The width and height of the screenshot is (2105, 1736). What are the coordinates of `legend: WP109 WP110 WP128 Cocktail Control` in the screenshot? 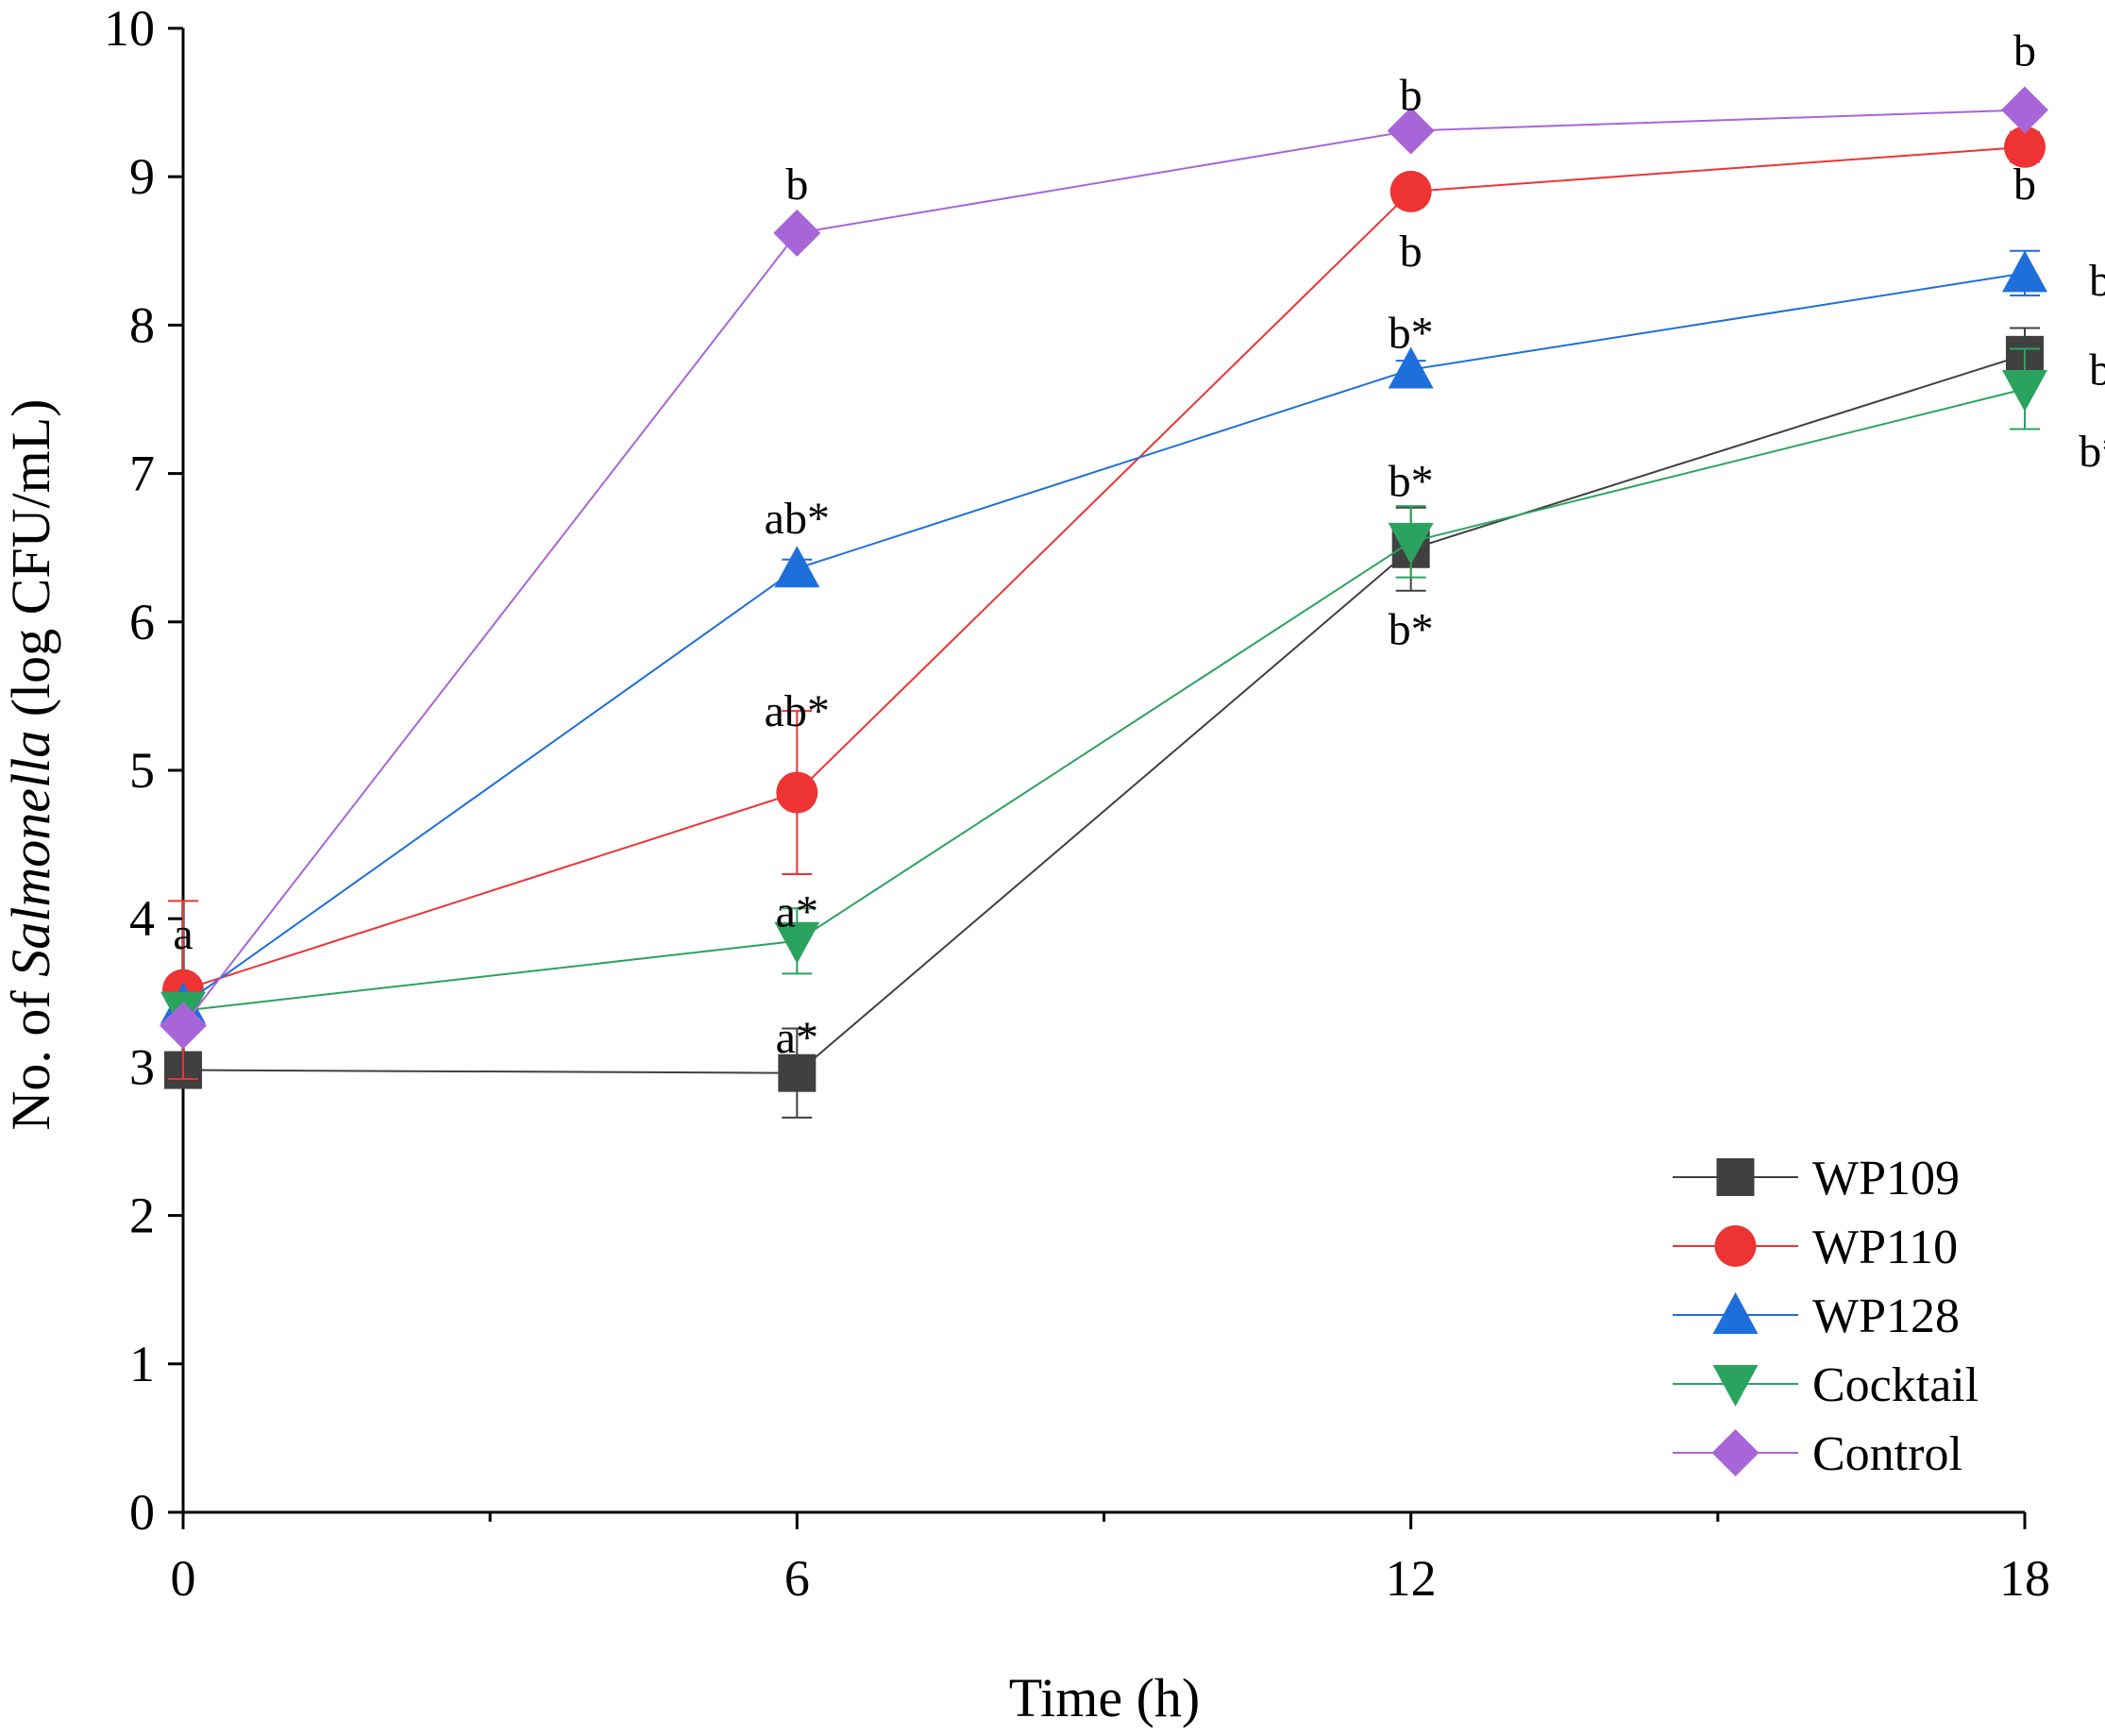 It's located at (1826, 1316).